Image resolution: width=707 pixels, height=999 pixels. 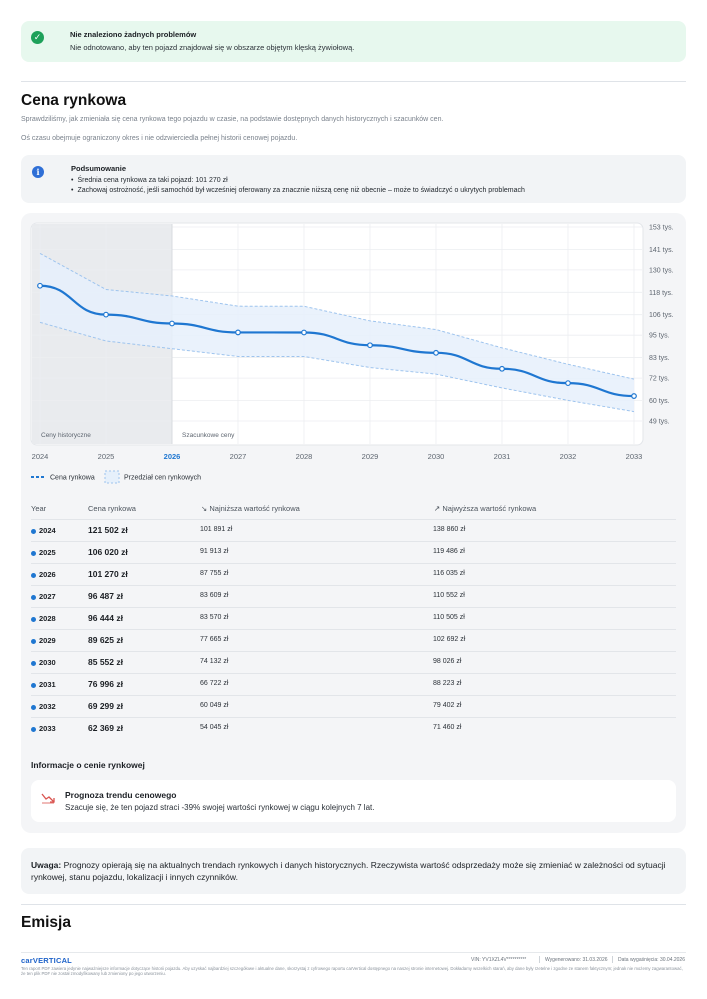 What do you see at coordinates (659, 358) in the screenshot?
I see `y-tick-label: 83 tys.` at bounding box center [659, 358].